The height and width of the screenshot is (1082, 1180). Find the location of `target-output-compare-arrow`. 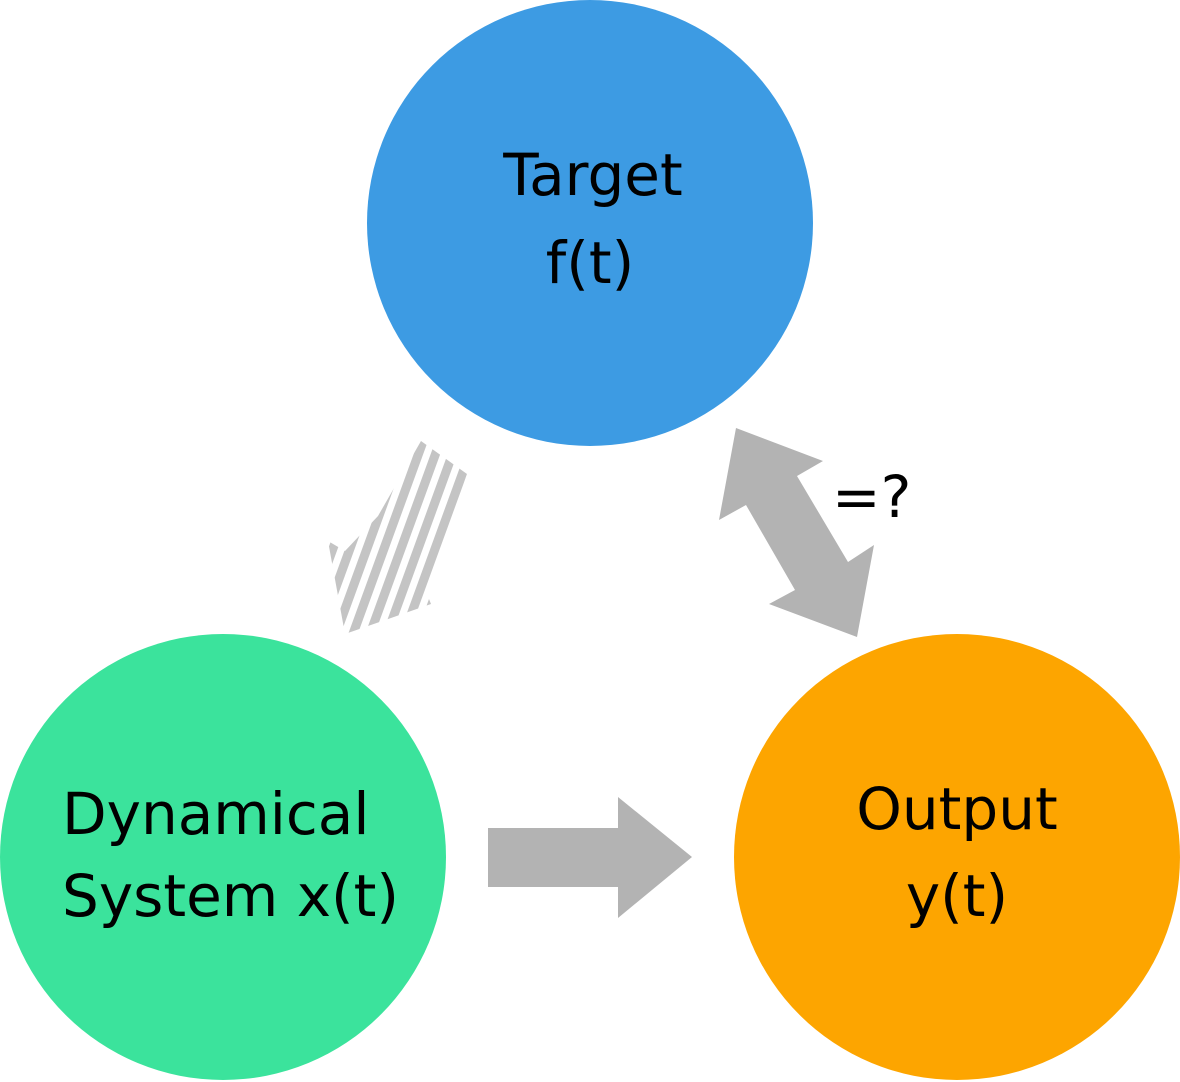

target-output-compare-arrow is located at coordinates (796, 532).